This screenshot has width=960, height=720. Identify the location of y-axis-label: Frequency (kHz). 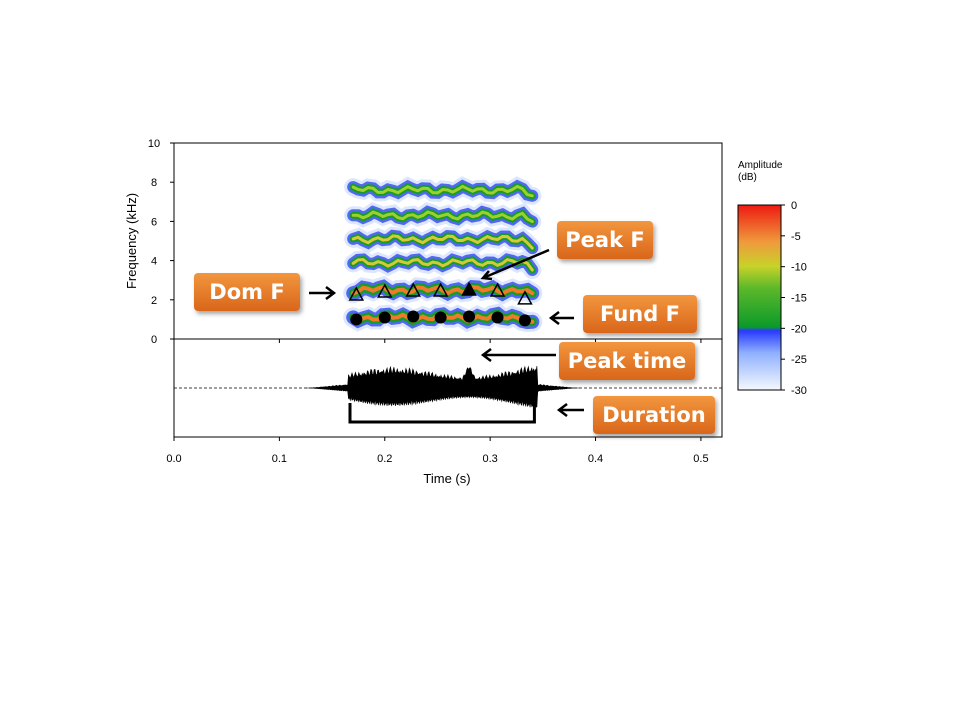
(131, 241).